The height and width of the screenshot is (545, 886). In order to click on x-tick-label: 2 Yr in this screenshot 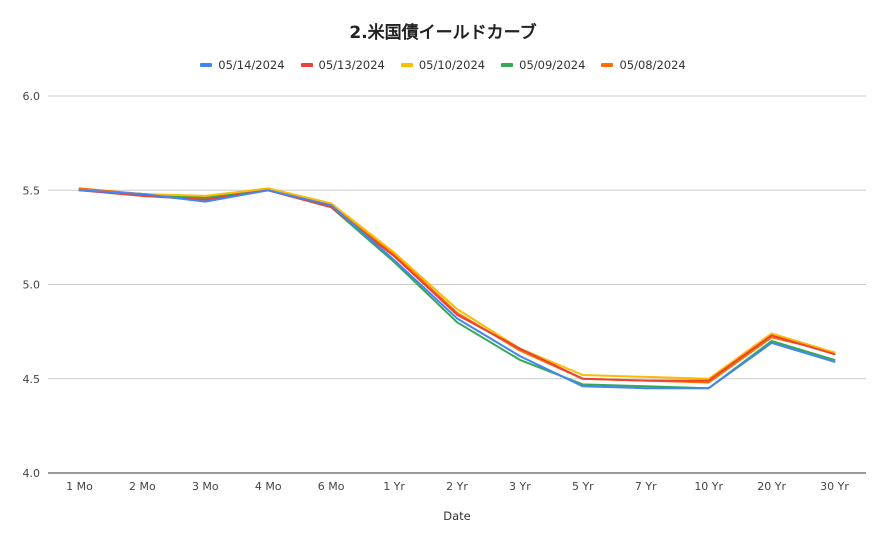, I will do `click(457, 486)`.